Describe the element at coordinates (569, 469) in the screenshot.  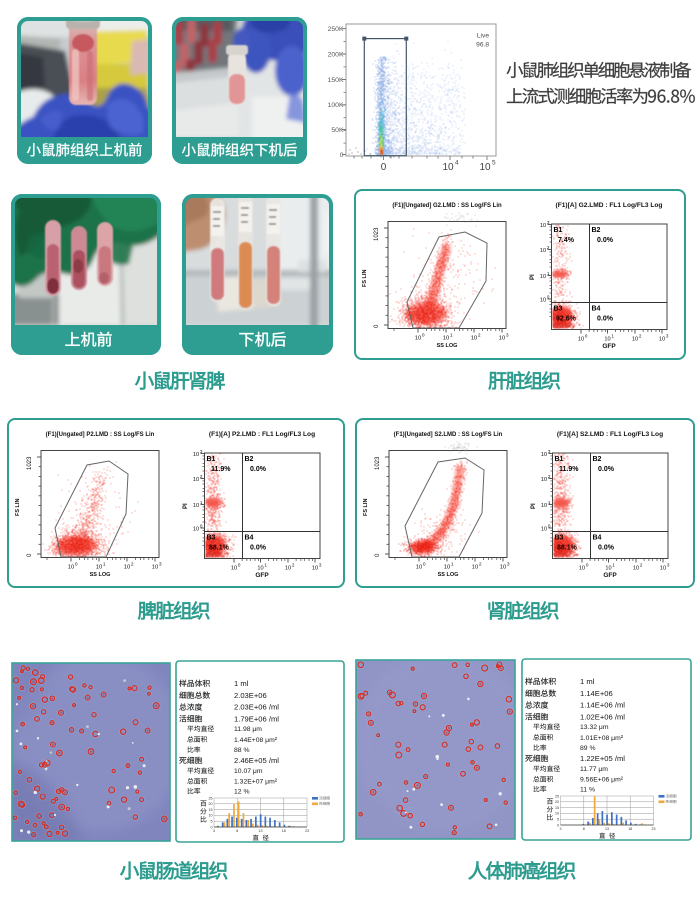
I see `svg-text: 11.9%` at that location.